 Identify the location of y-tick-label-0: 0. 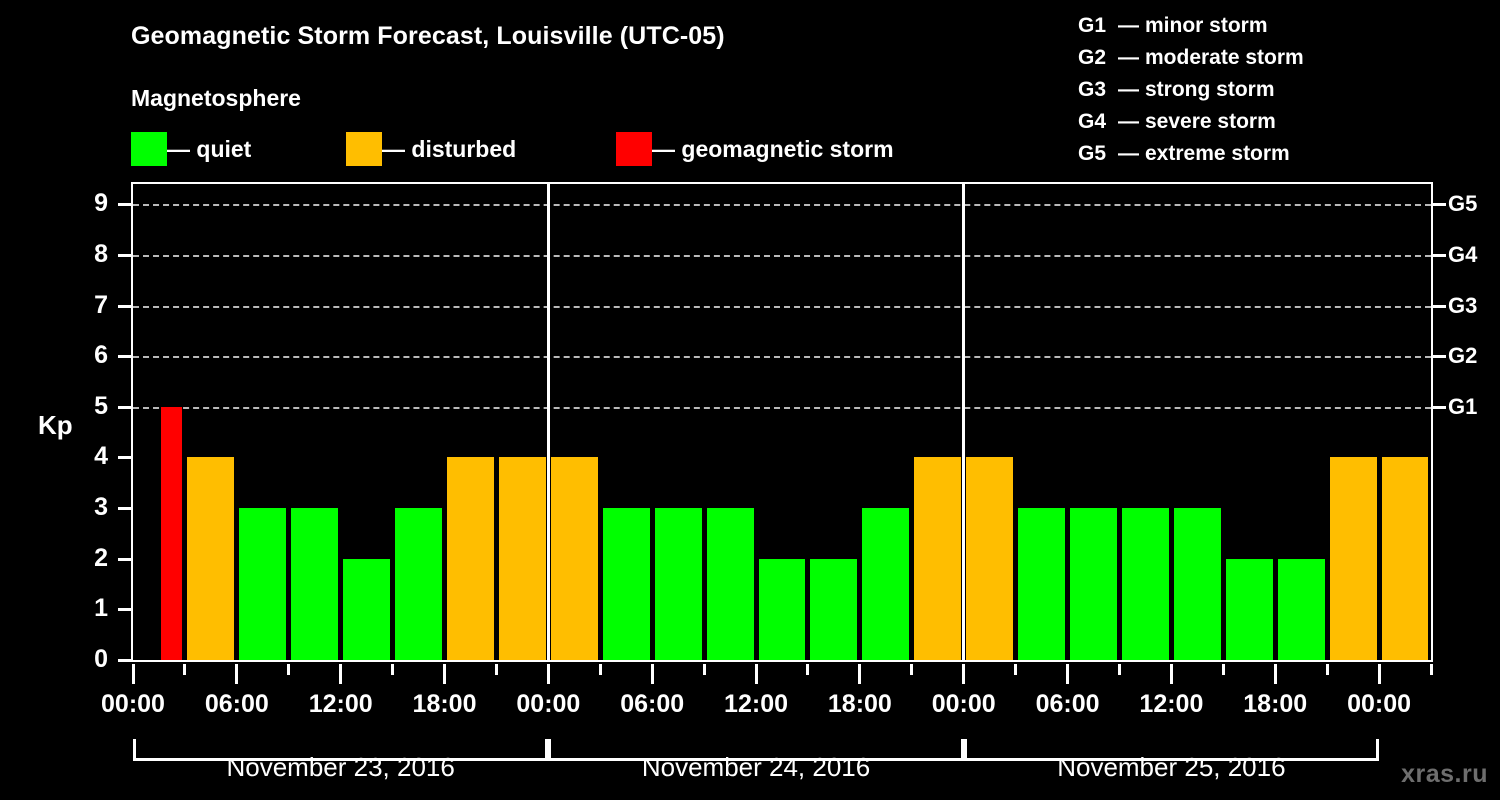
(101, 659).